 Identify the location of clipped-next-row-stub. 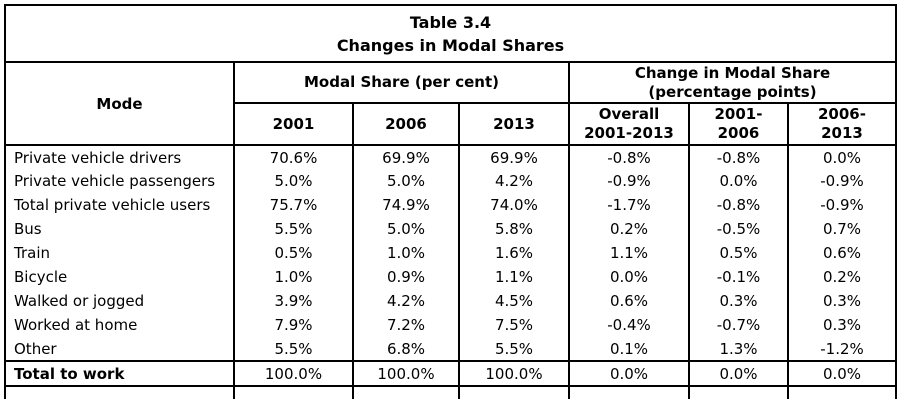
(450, 392).